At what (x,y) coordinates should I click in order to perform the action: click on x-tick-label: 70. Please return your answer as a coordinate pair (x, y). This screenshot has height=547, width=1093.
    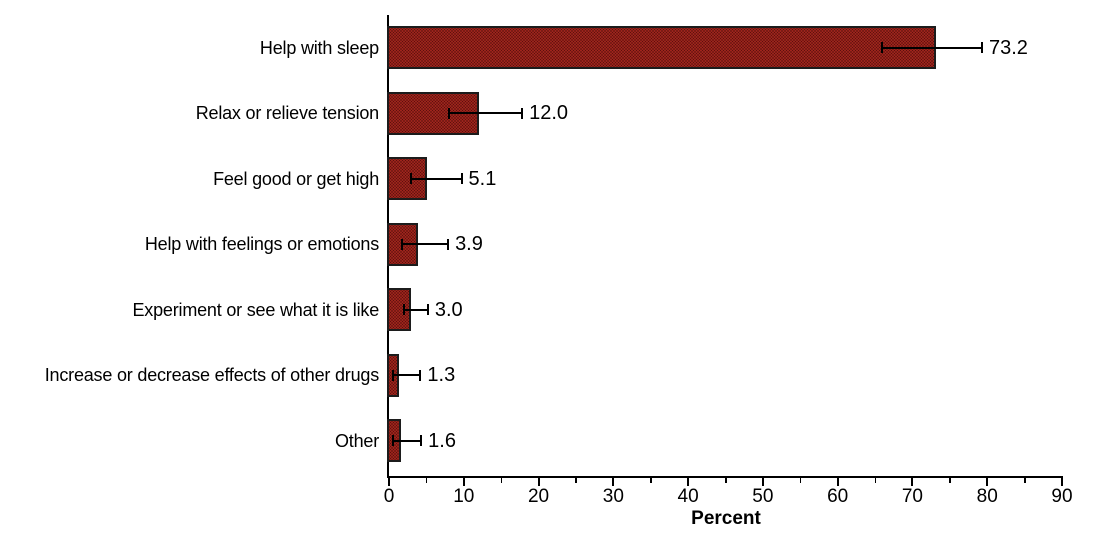
    Looking at the image, I should click on (912, 496).